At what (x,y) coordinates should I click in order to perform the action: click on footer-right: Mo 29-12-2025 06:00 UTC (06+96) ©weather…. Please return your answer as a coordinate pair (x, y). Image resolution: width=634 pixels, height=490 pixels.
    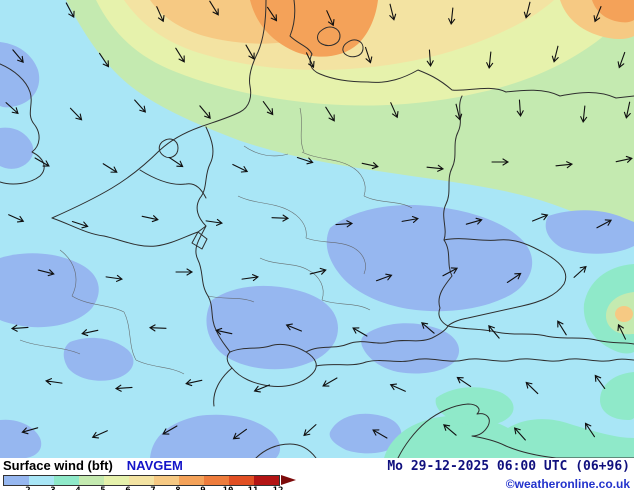
    Looking at the image, I should click on (508, 474).